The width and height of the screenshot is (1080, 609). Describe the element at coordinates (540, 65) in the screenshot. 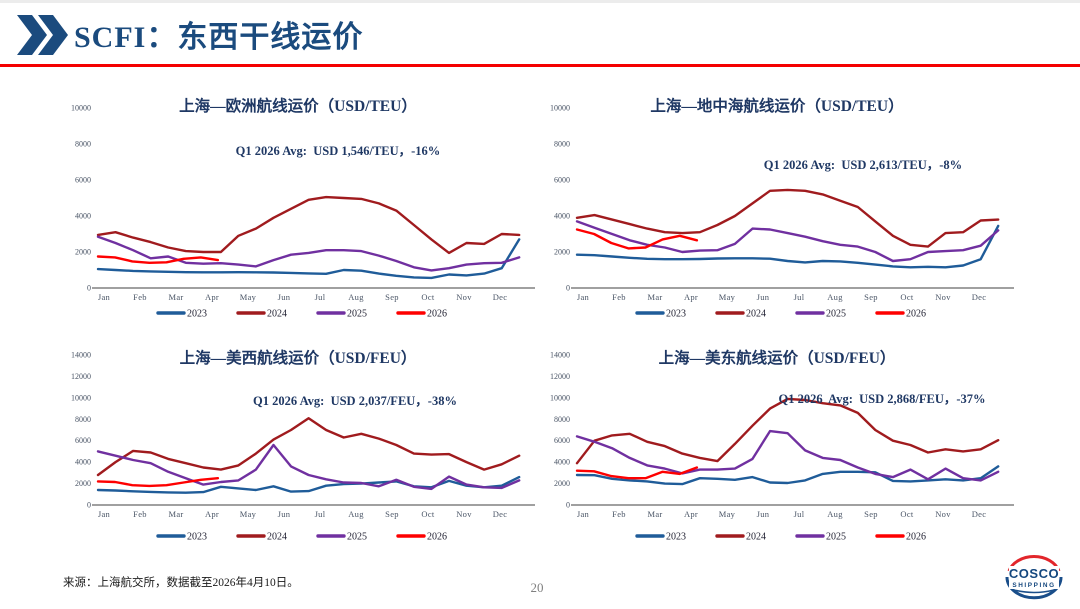

I see `red-divider` at that location.